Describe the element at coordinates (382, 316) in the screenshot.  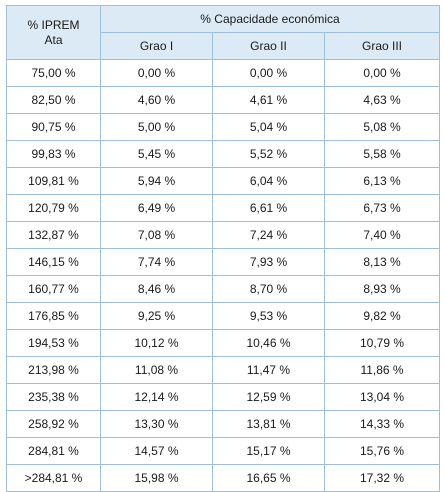
I see `grao-3-cell: 9,82 %` at that location.